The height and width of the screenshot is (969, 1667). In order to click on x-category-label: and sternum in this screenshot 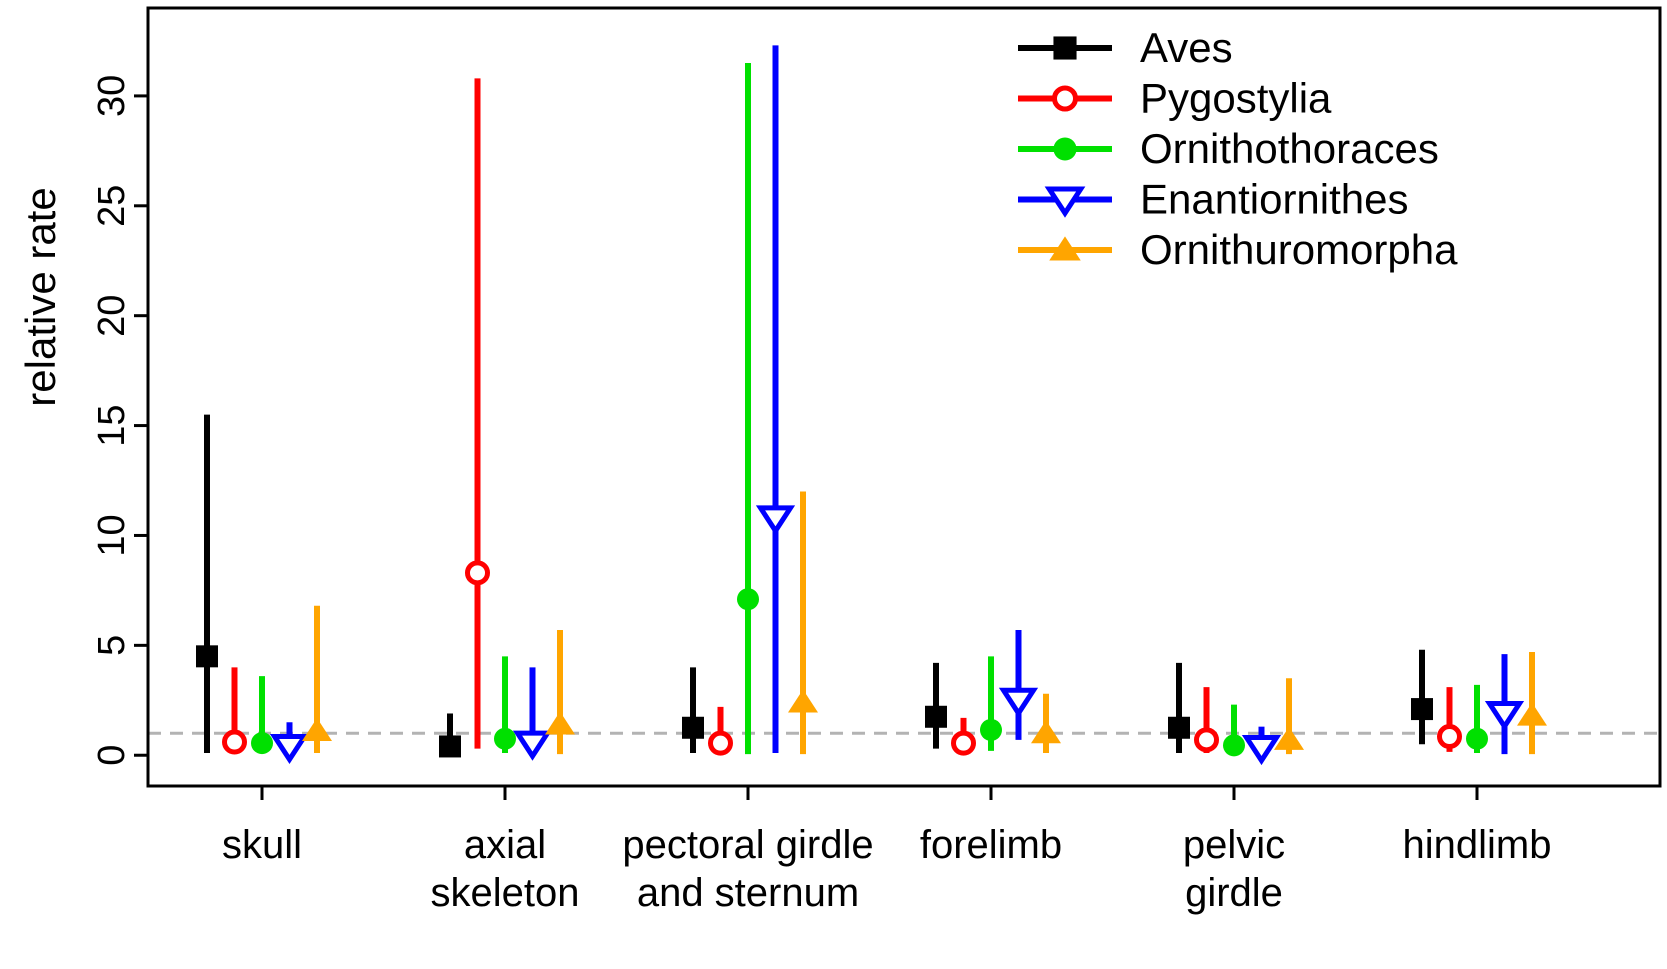, I will do `click(748, 893)`.